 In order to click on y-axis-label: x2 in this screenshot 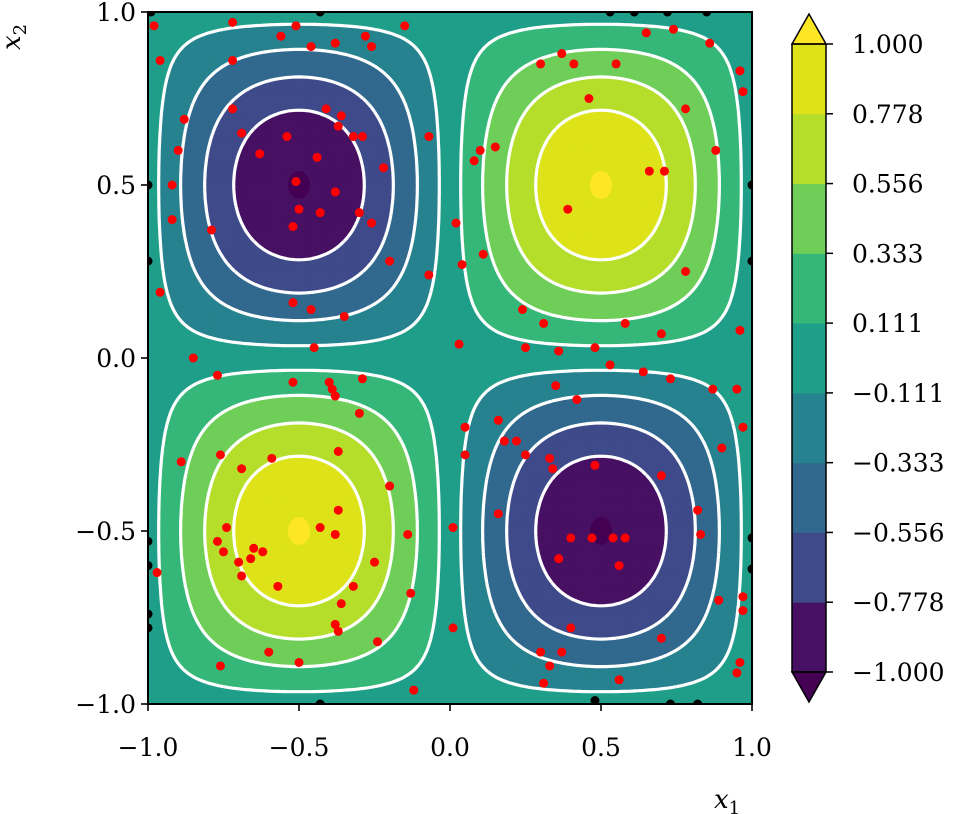, I will do `click(15, 37)`.